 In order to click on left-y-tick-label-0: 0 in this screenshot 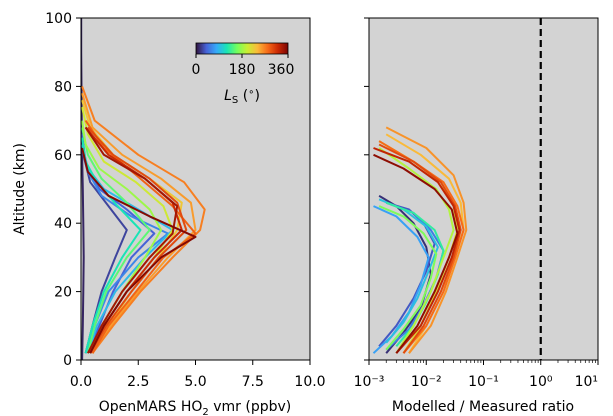, I will do `click(67, 361)`.